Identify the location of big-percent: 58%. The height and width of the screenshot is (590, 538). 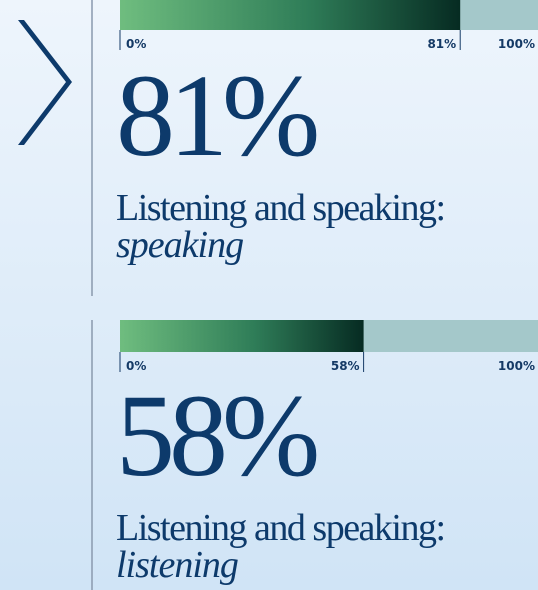
(216, 435).